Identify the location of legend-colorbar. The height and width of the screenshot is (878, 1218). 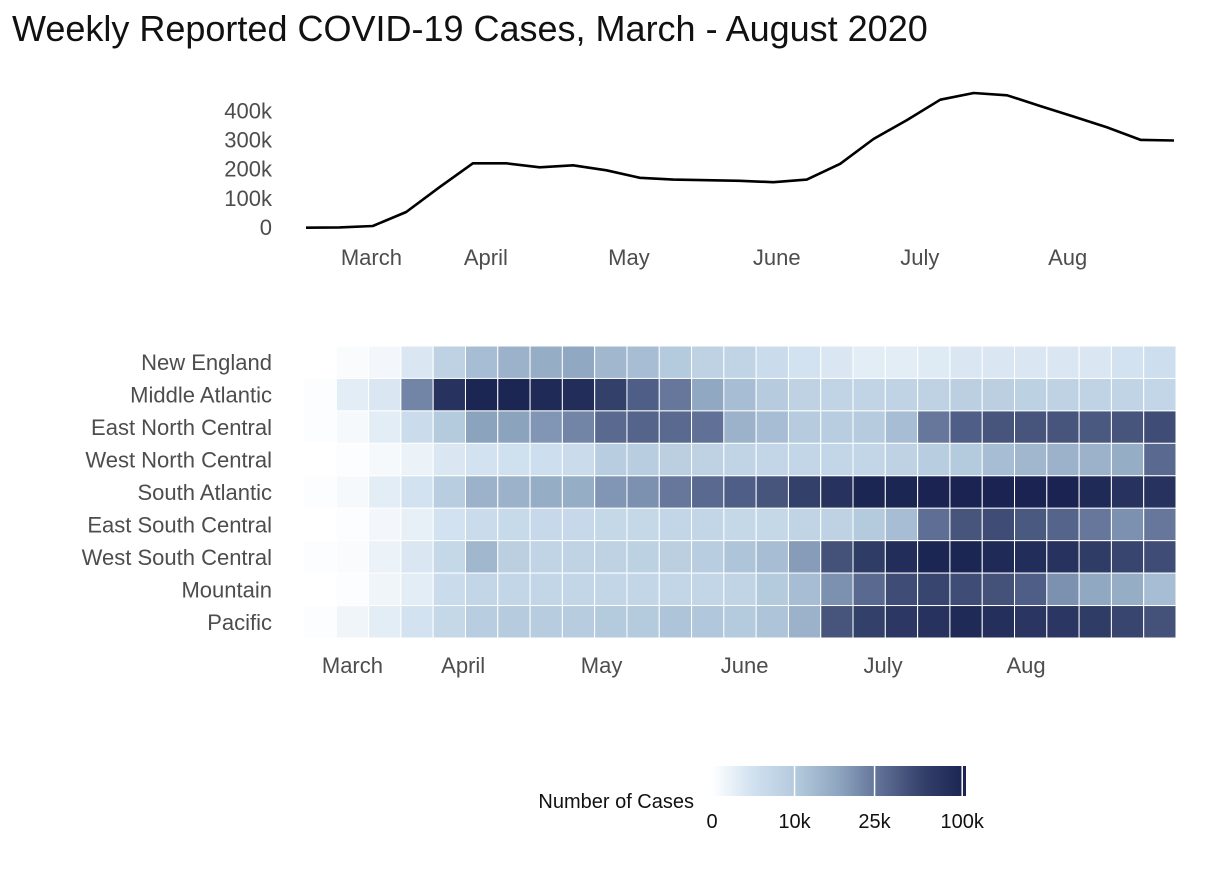
(839, 781).